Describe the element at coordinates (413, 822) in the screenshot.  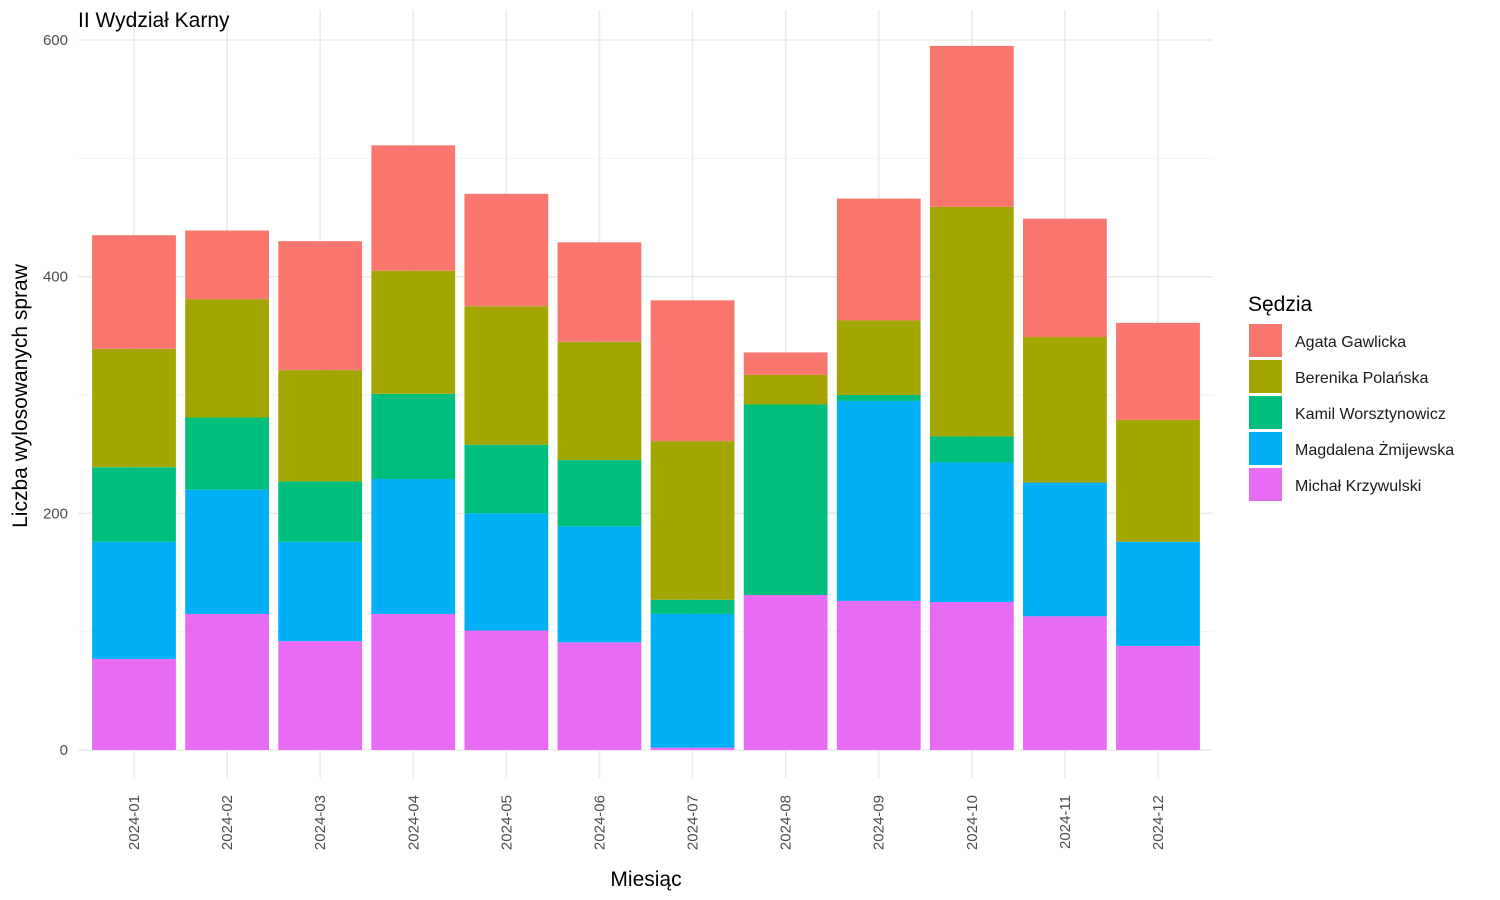
I see `x-tick-label: 2024-04` at that location.